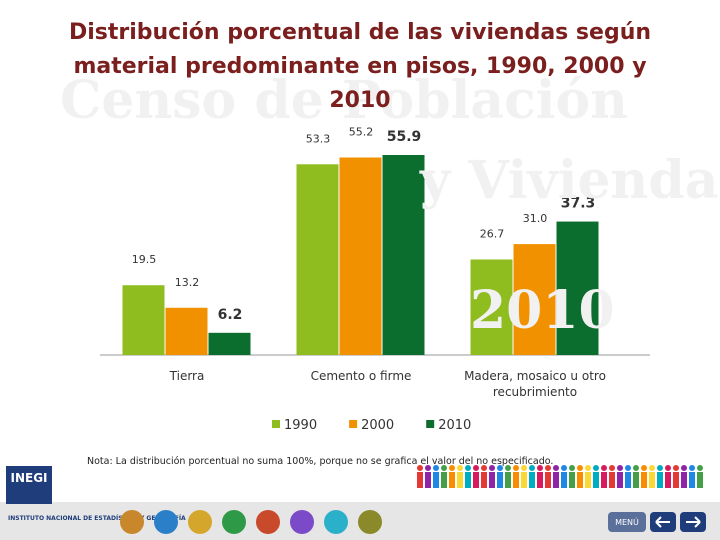 The width and height of the screenshot is (720, 540). Describe the element at coordinates (492, 233) in the screenshot. I see `data-label: 26.7` at that location.